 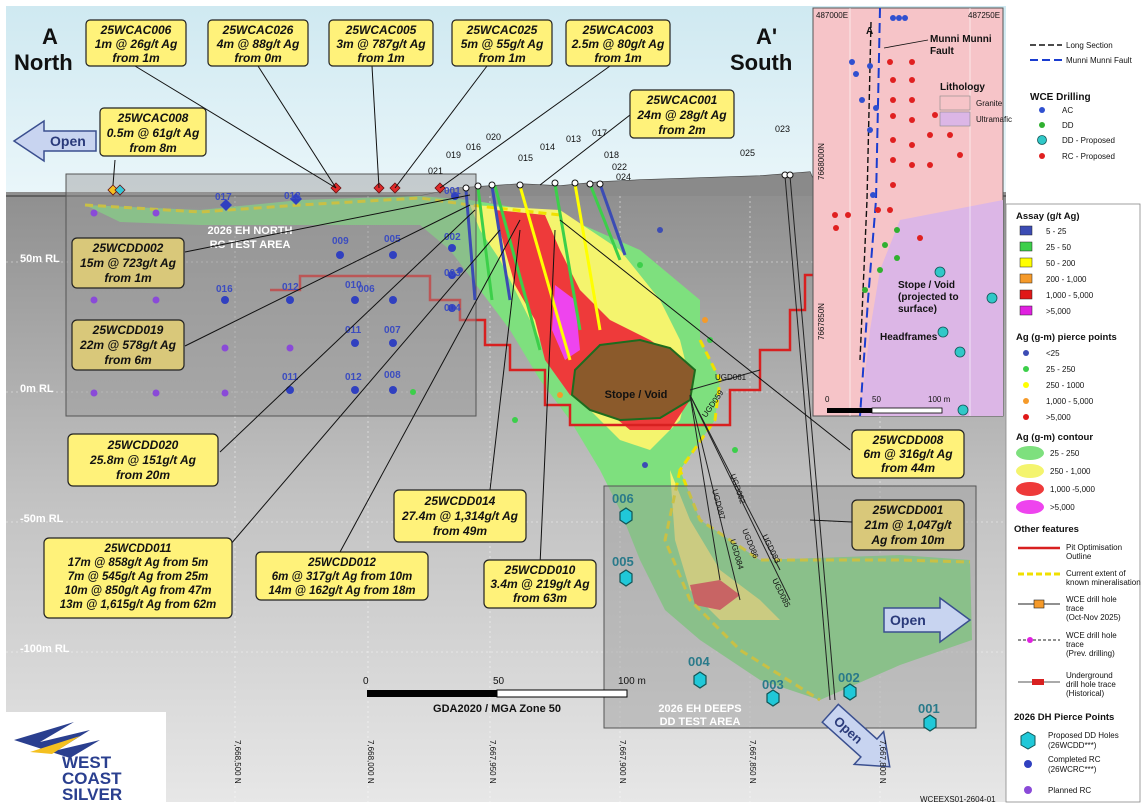 I want to click on svg-text: 013, so click(x=573, y=139).